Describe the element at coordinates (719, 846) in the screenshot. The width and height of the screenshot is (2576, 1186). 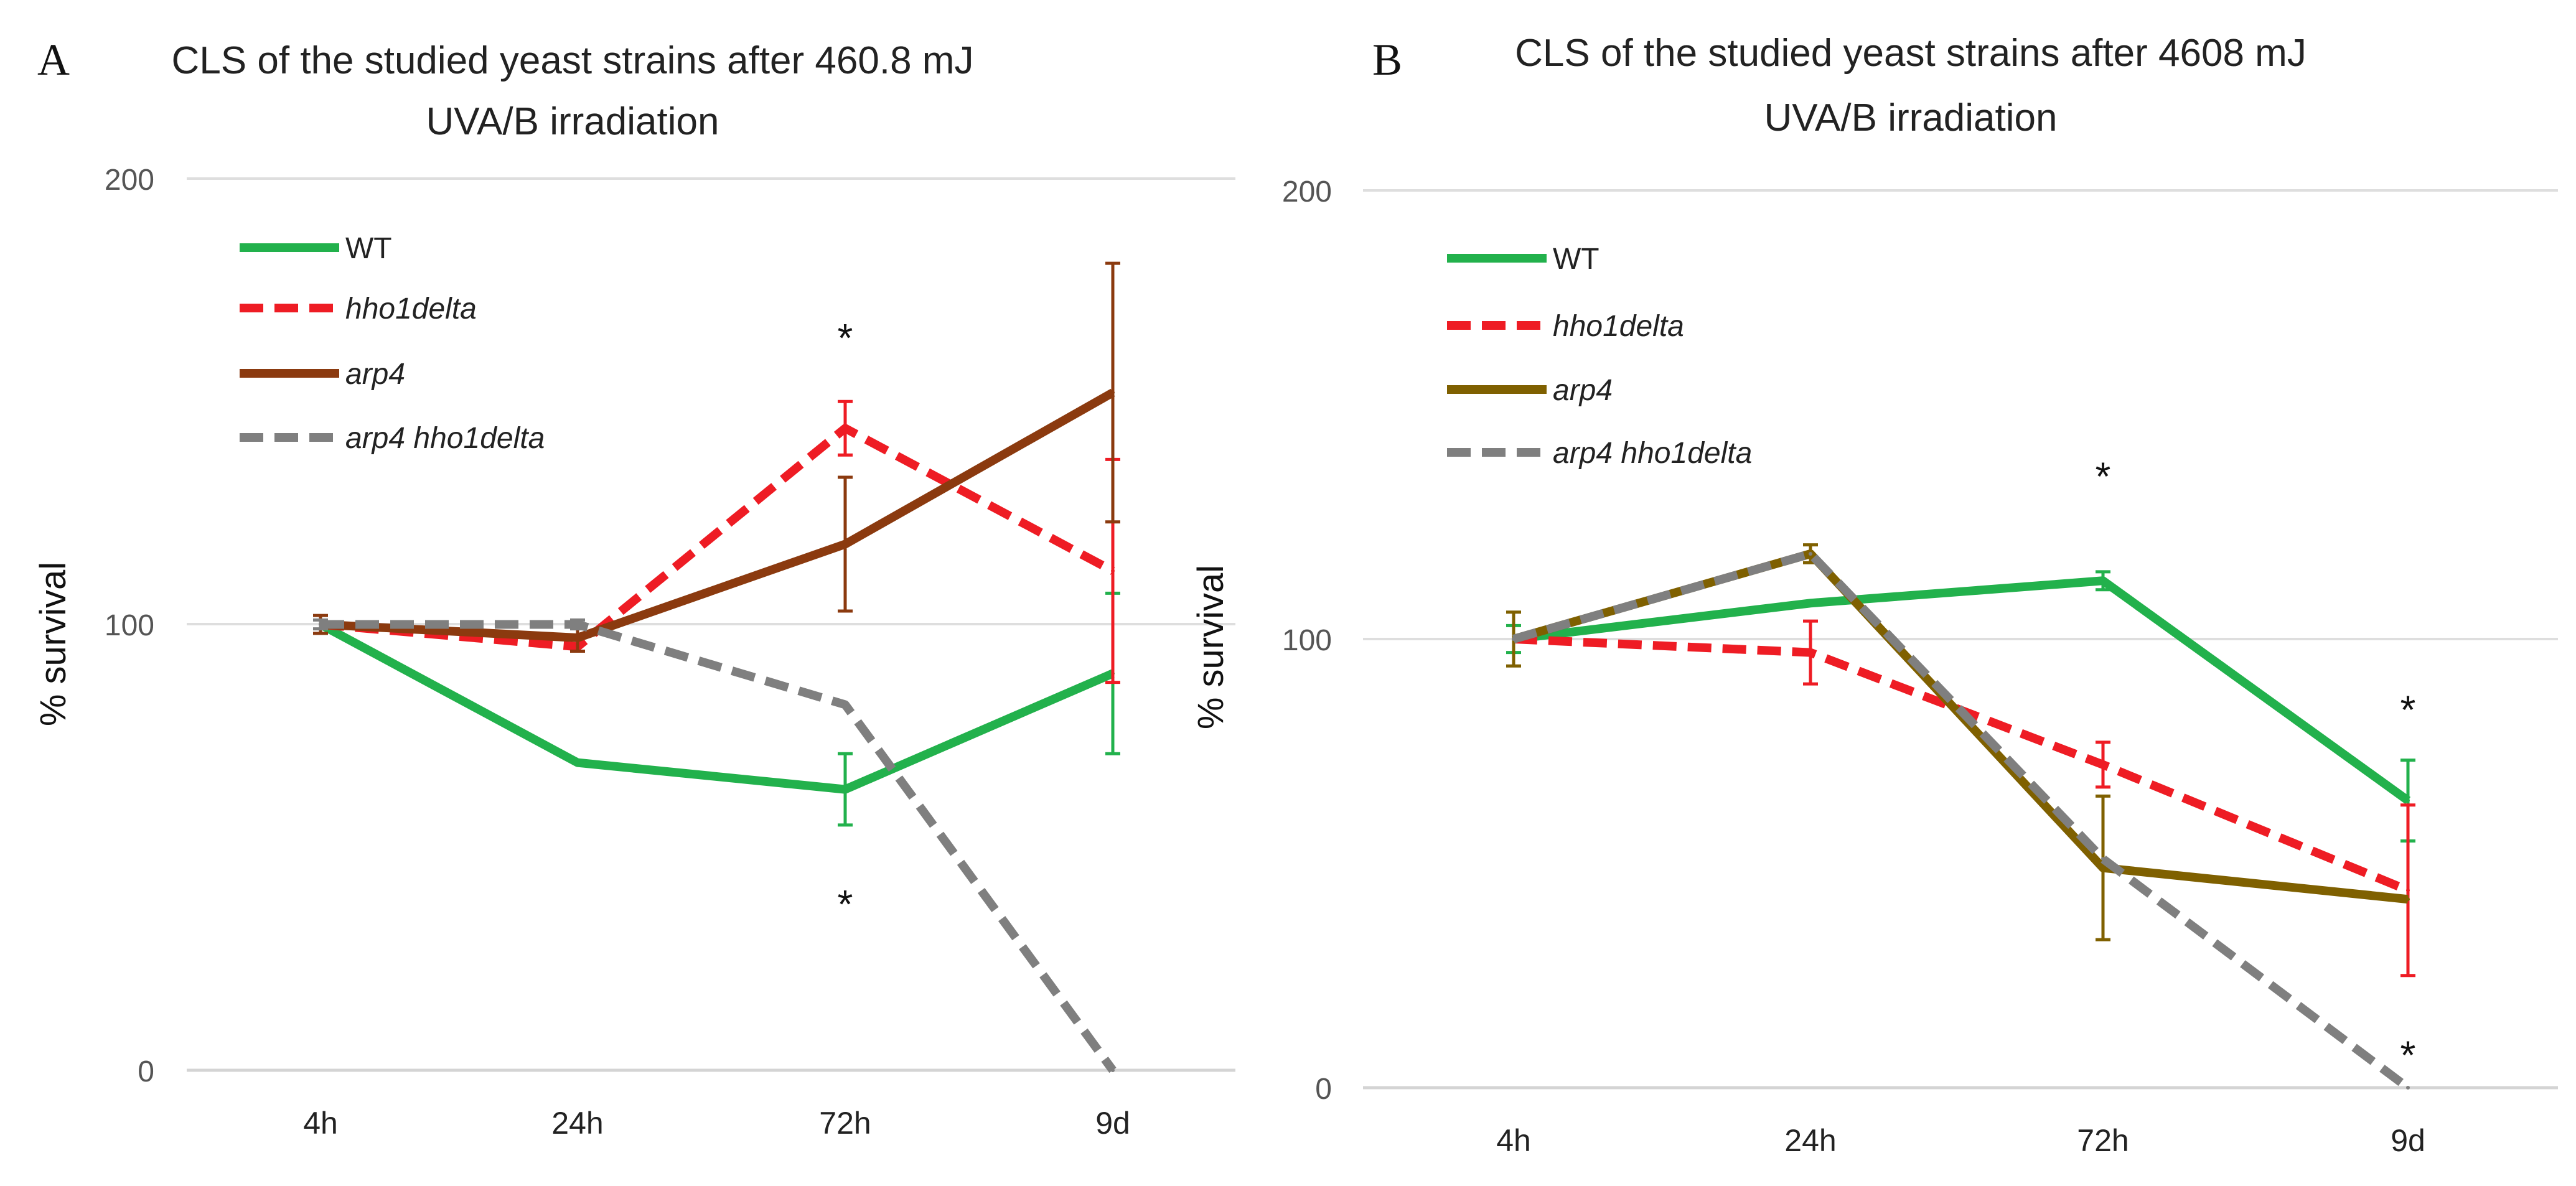
I see `series-line-arp4-hho1delta-a` at that location.